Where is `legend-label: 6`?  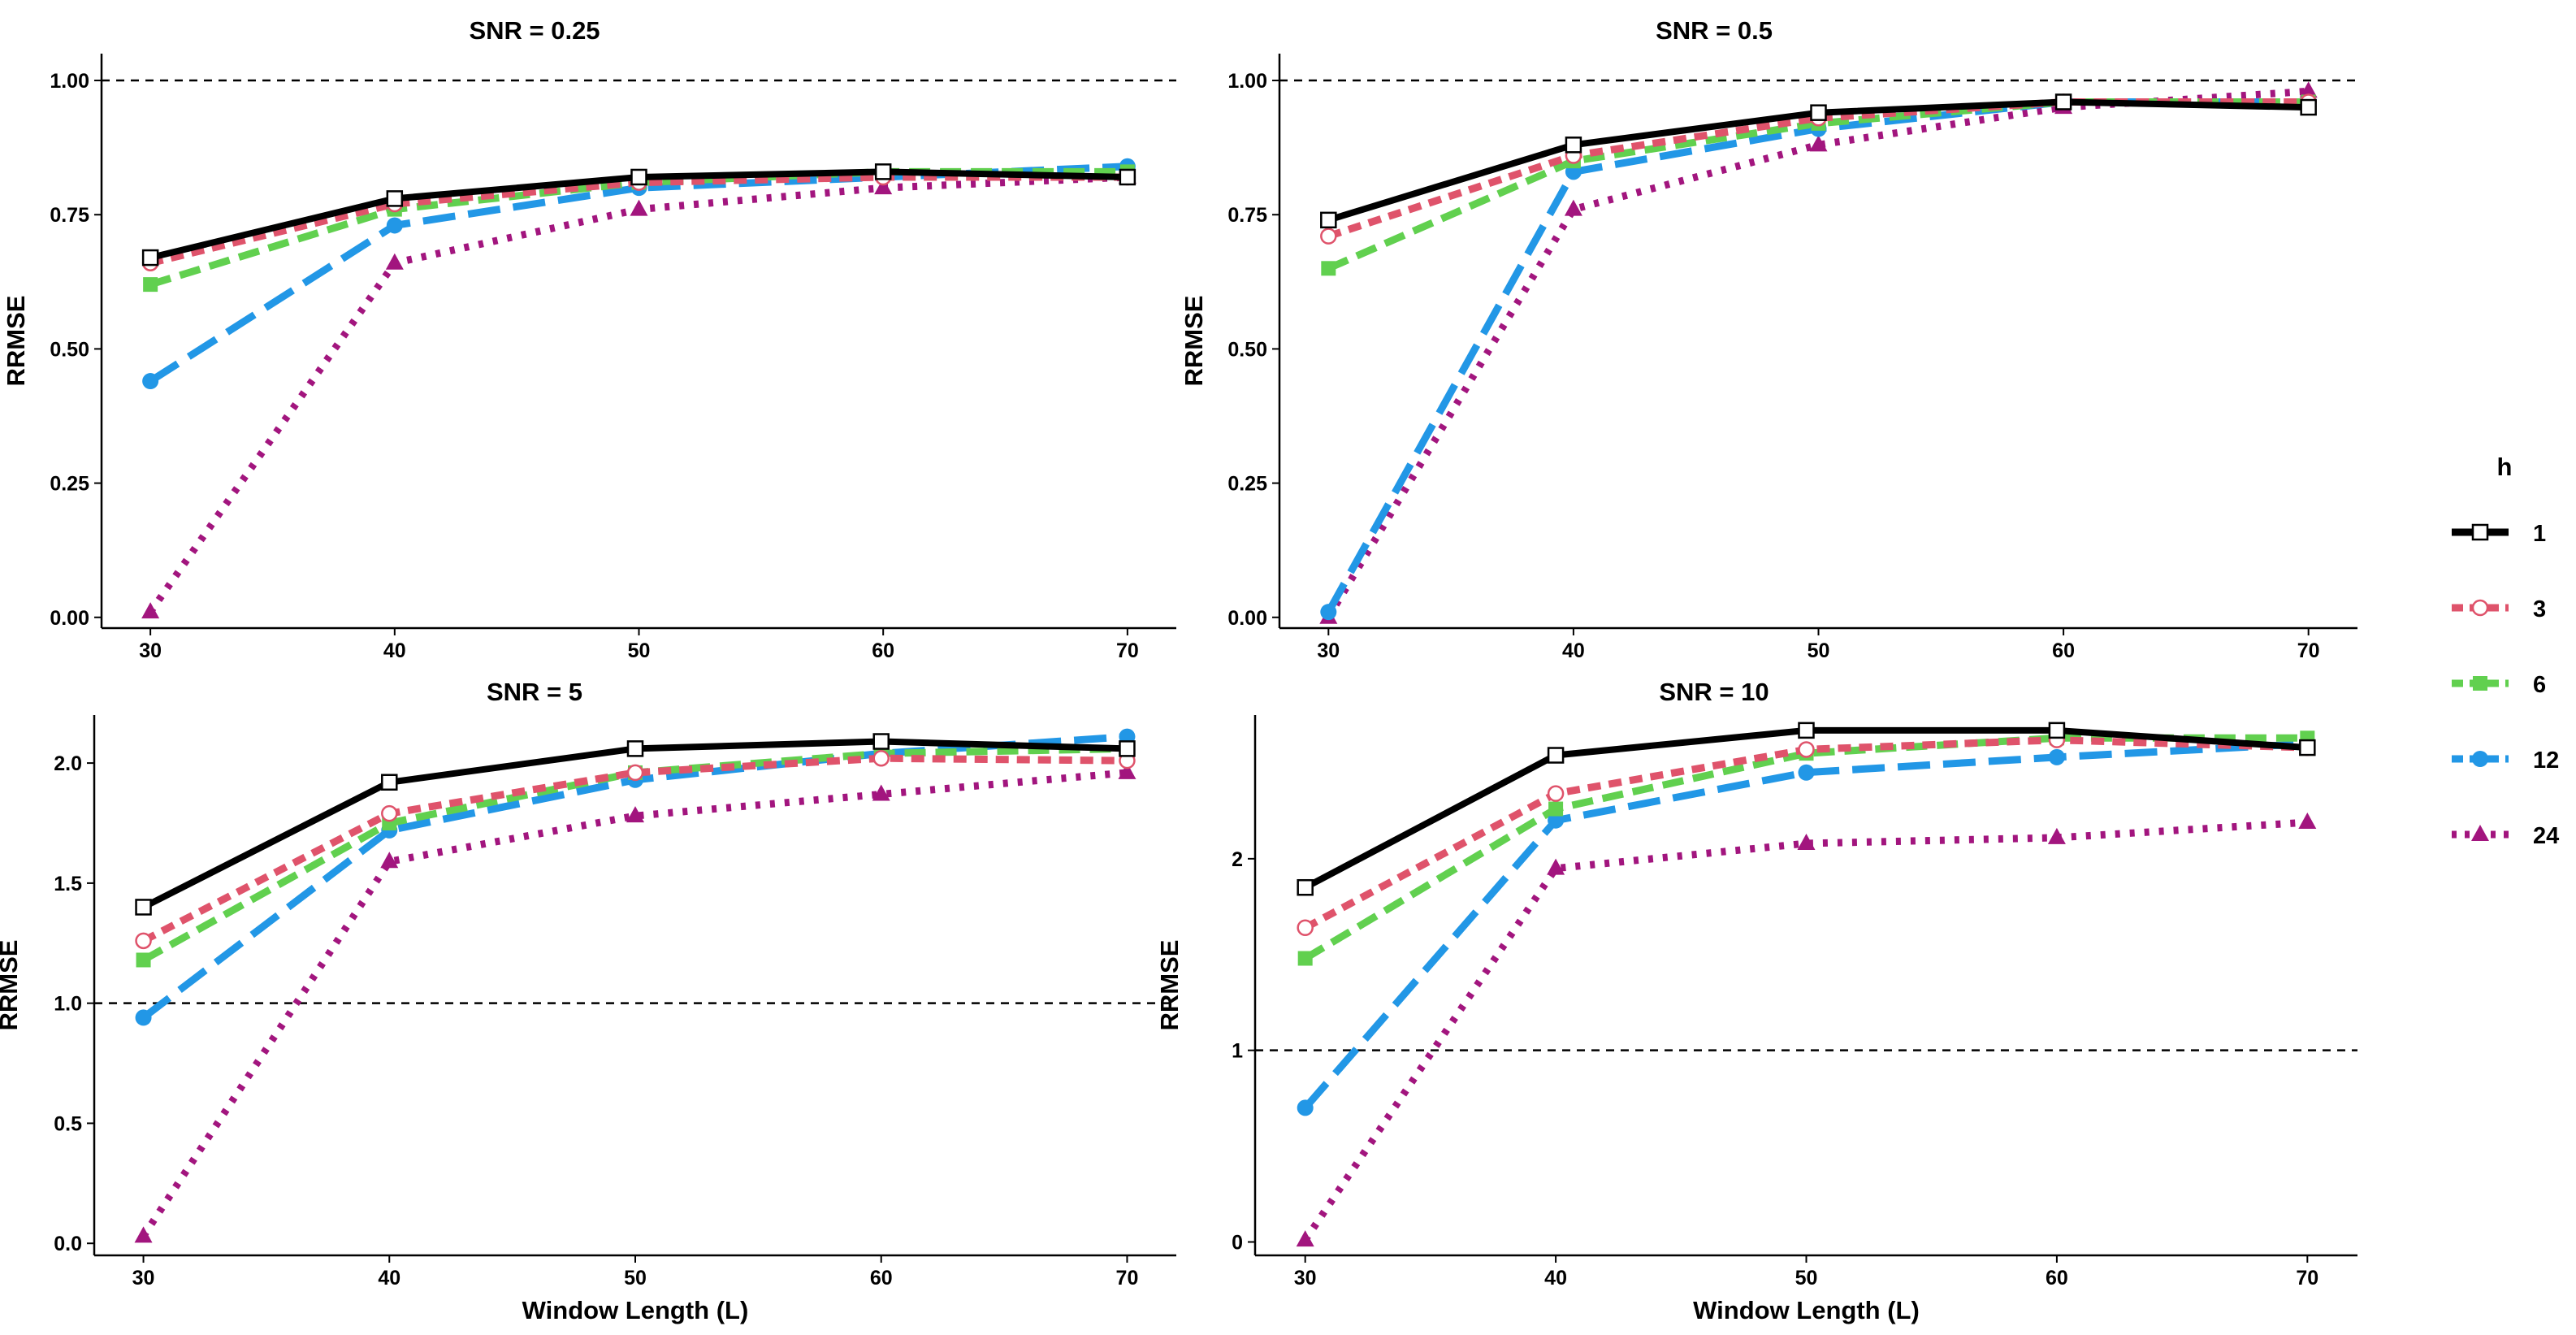 legend-label: 6 is located at coordinates (2539, 685).